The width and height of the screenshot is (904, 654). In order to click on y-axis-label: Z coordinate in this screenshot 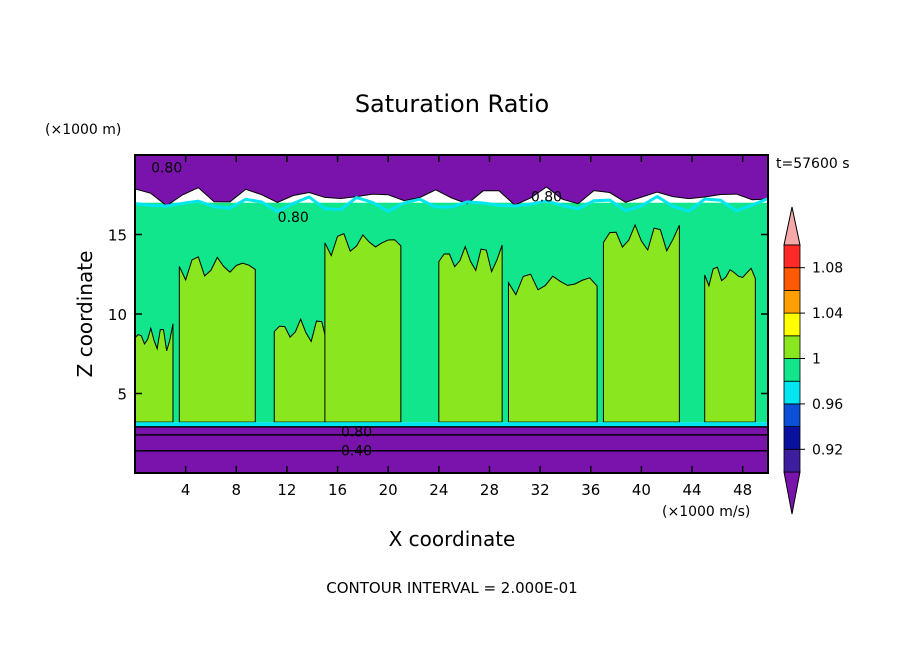, I will do `click(85, 314)`.